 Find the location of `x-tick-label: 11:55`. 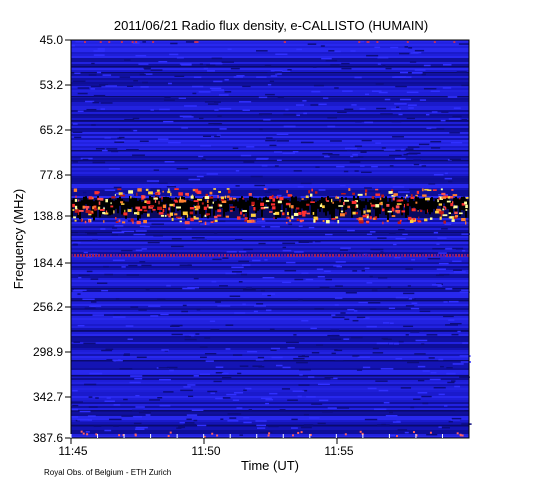

x-tick-label: 11:55 is located at coordinates (338, 451).